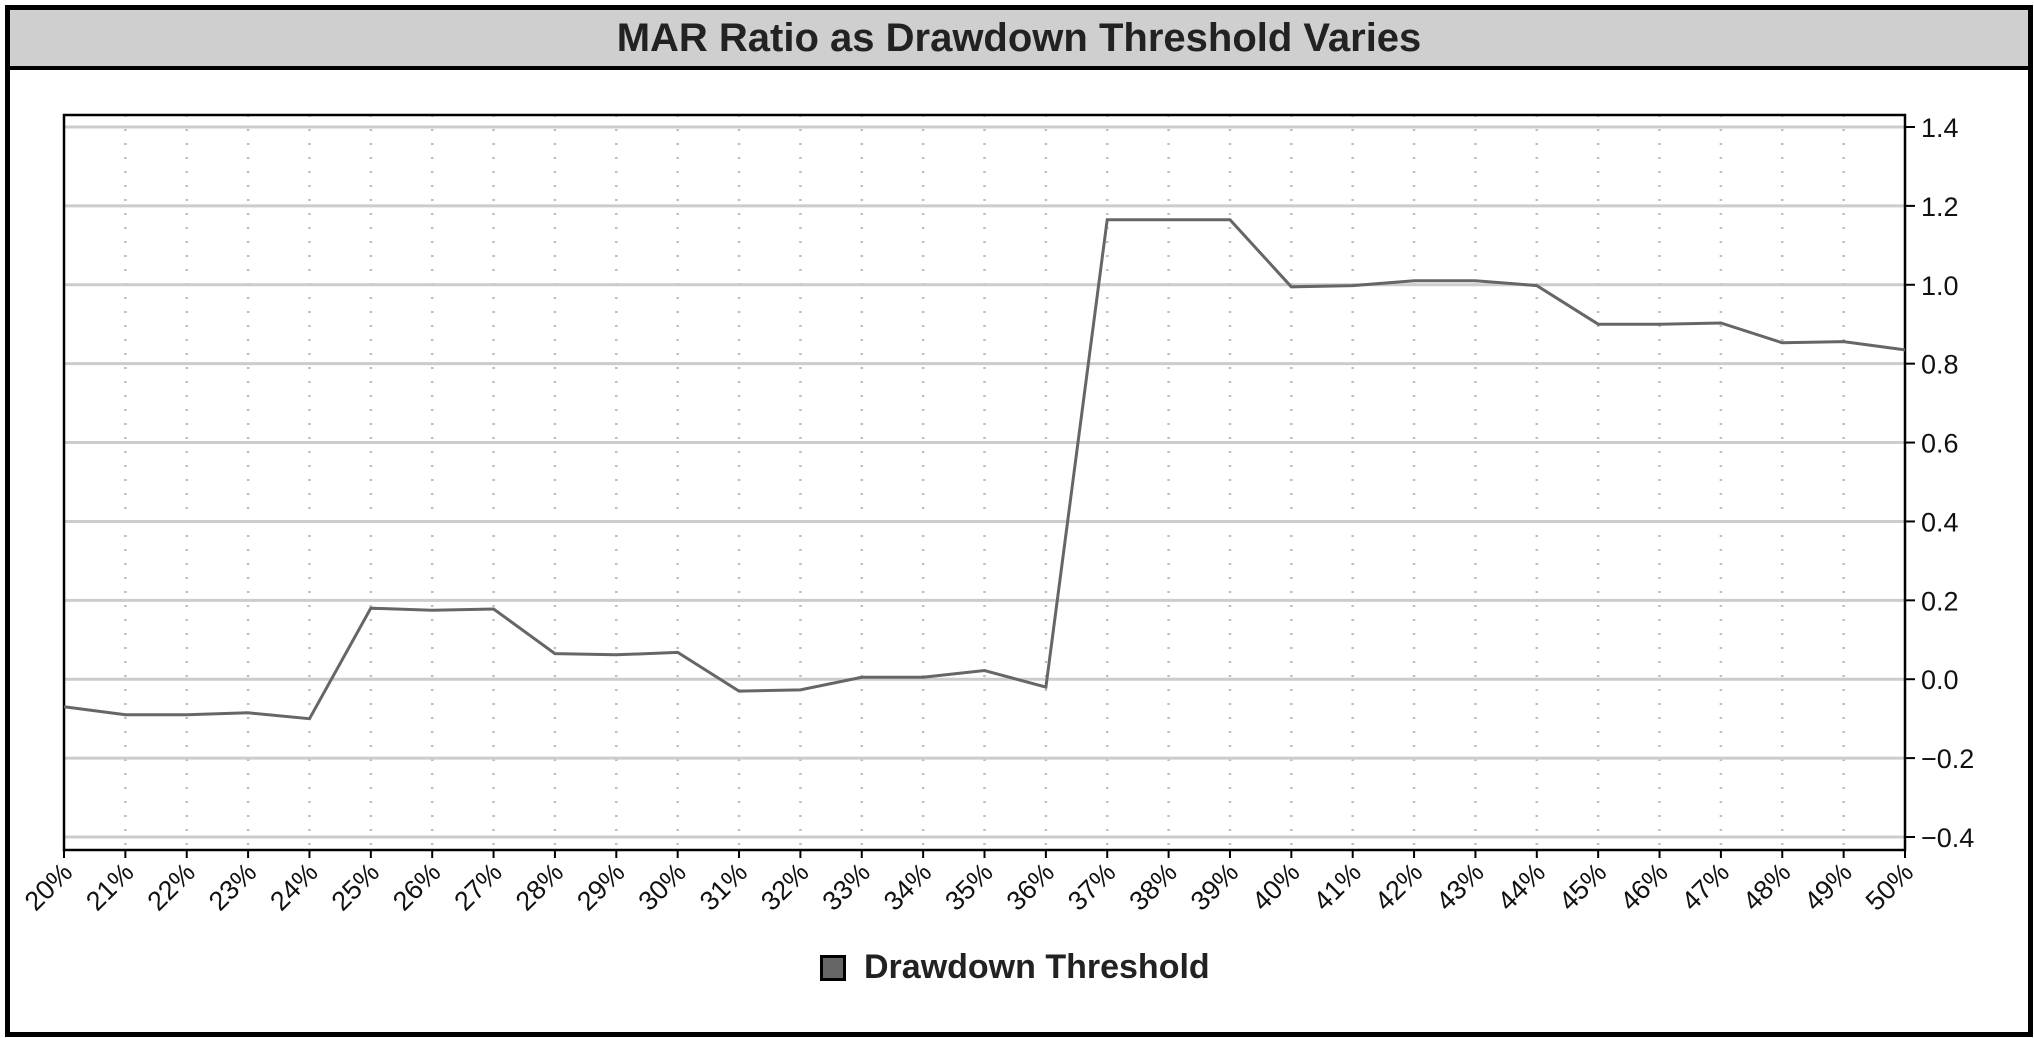 The image size is (2034, 1038). What do you see at coordinates (968, 886) in the screenshot?
I see `x-tick-label: 35%` at bounding box center [968, 886].